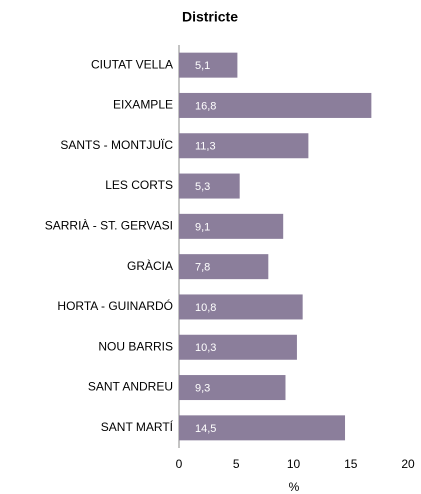 The width and height of the screenshot is (421, 494). I want to click on value-label: 7,8, so click(202, 268).